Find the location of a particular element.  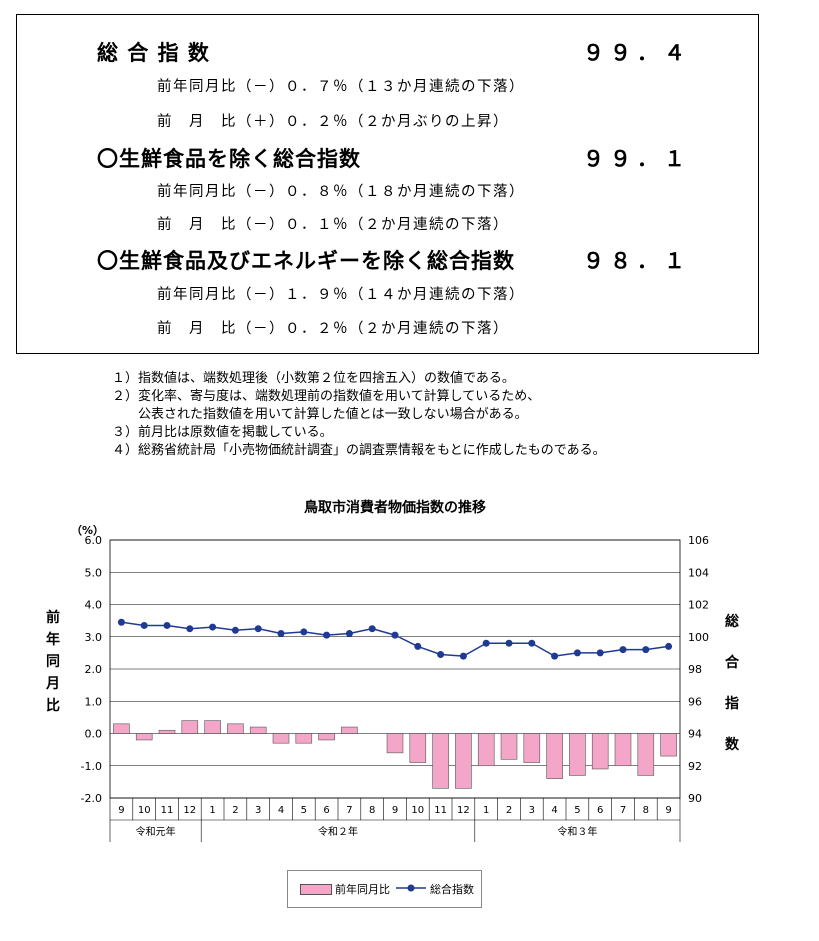

chart-title: 鳥取市消費者物価指数の推移 is located at coordinates (395, 507).